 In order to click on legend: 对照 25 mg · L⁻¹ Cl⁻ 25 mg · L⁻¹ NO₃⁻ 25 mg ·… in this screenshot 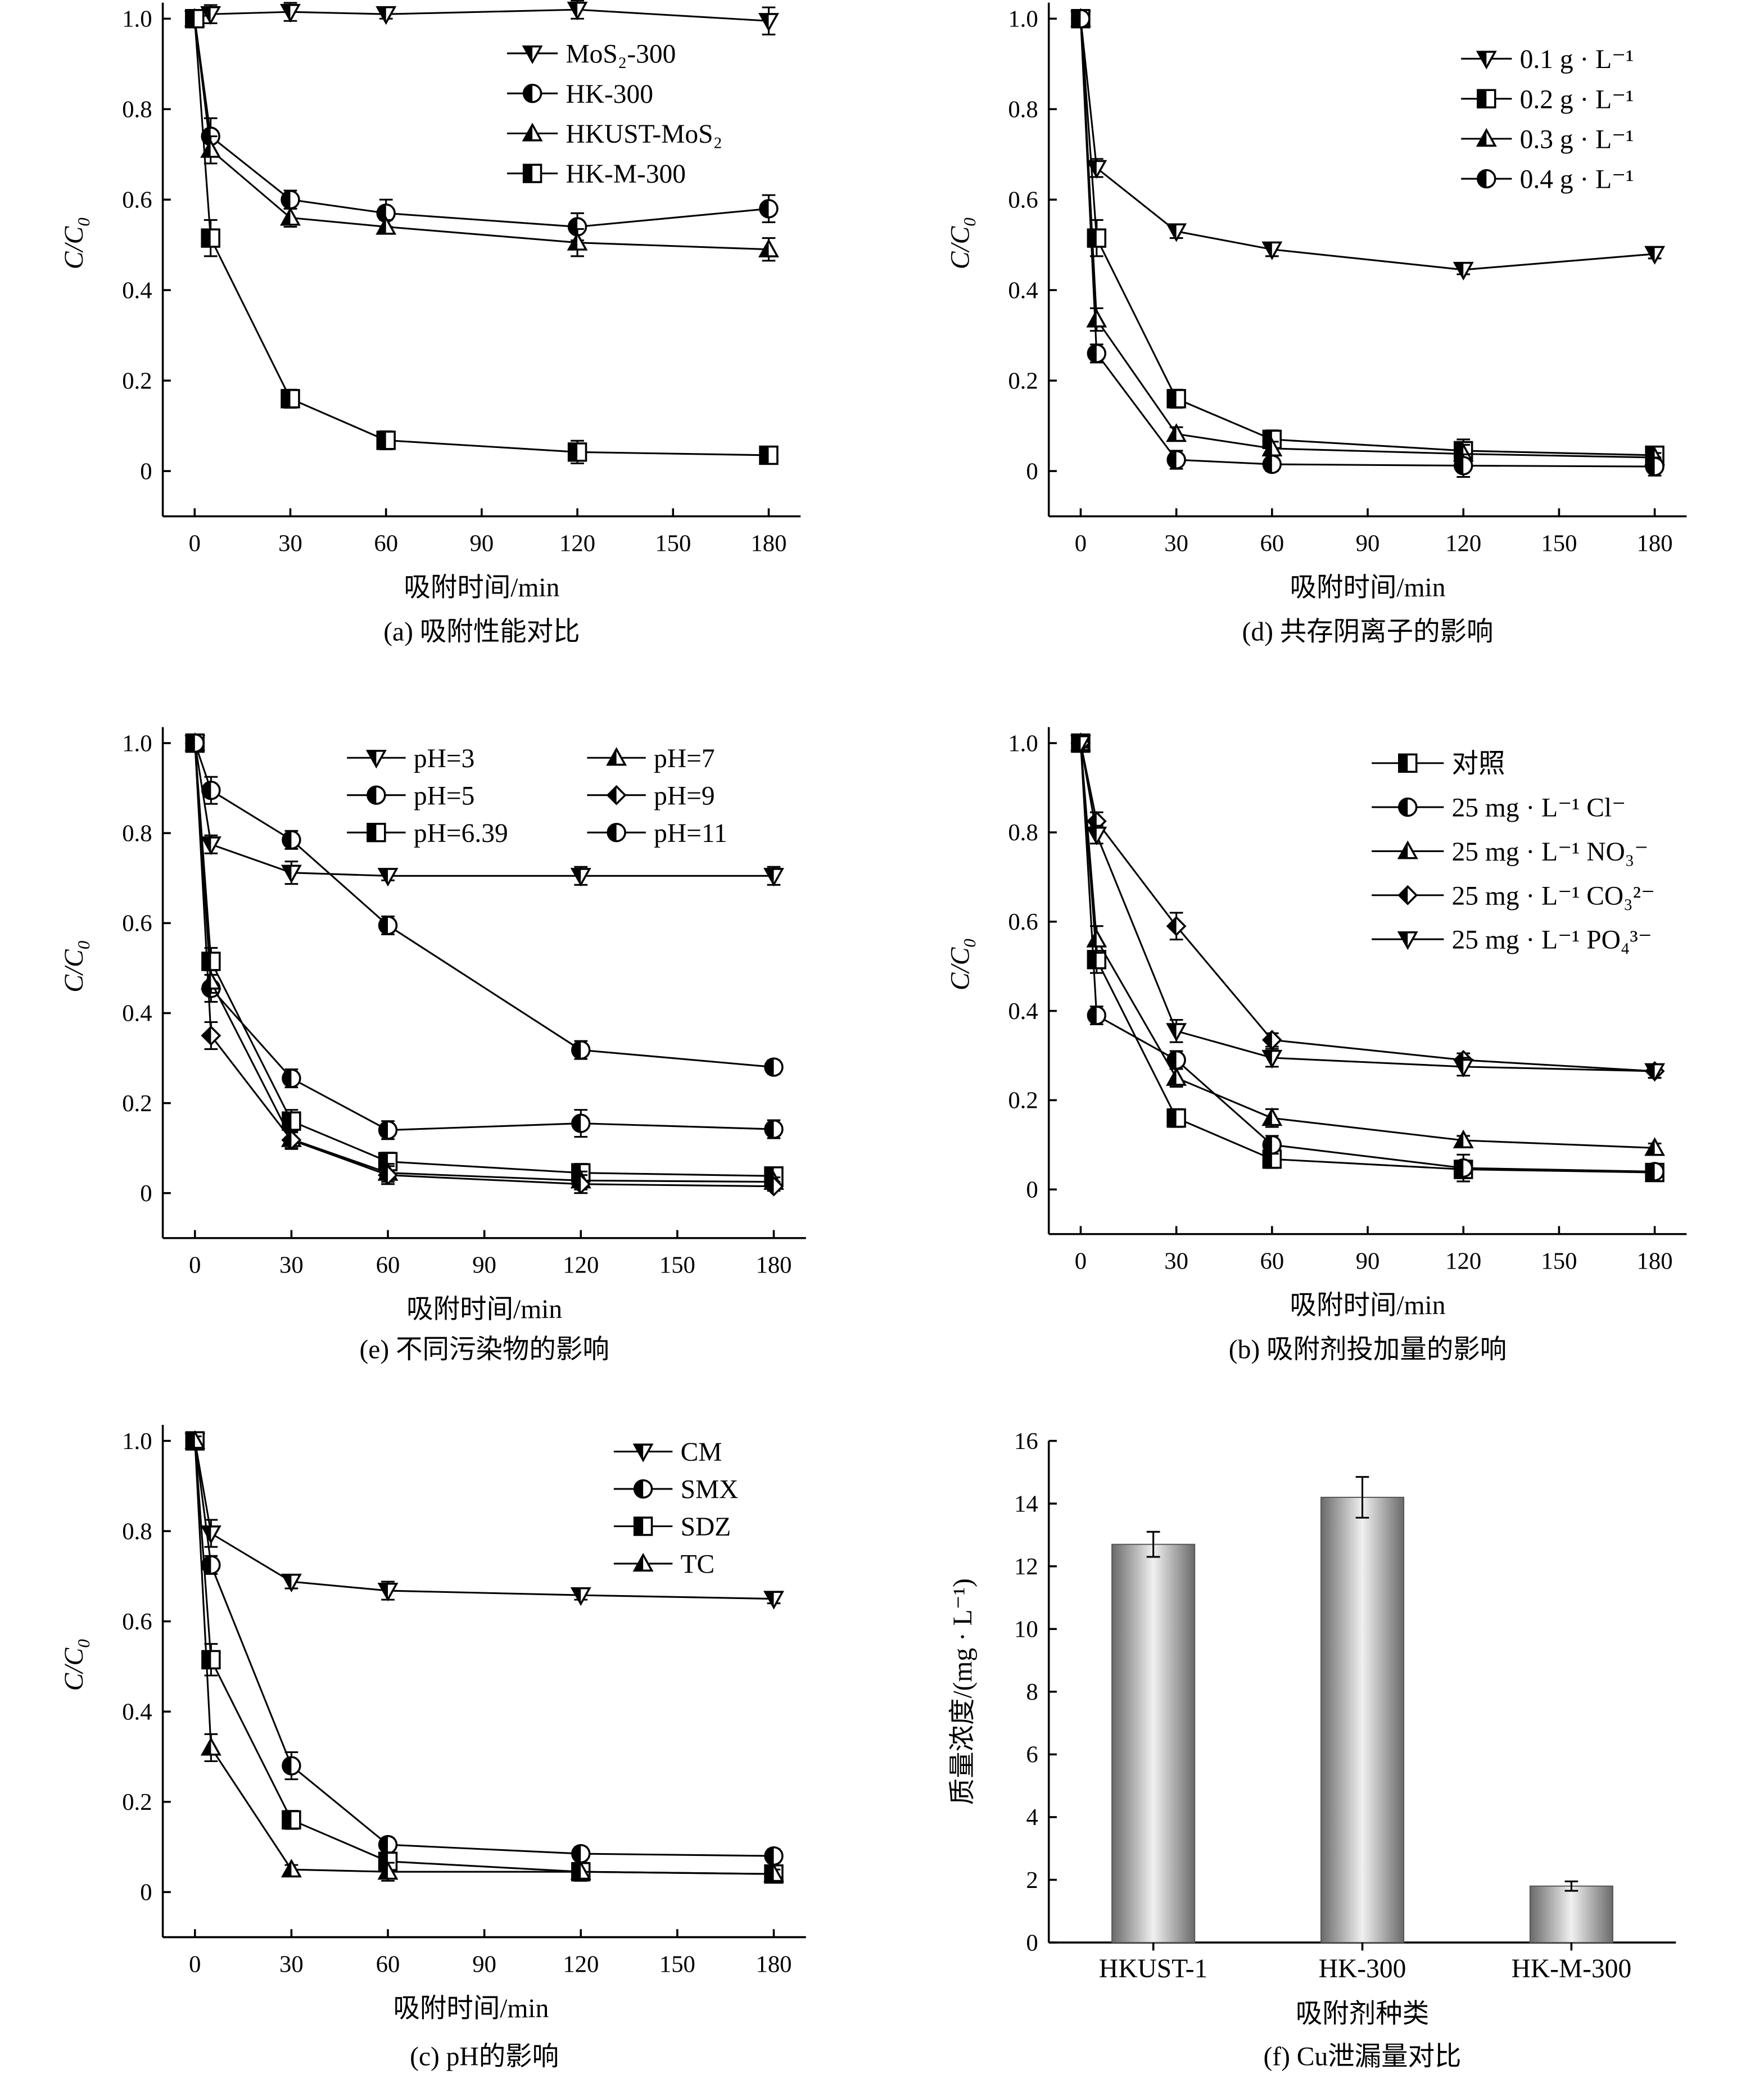, I will do `click(1513, 852)`.